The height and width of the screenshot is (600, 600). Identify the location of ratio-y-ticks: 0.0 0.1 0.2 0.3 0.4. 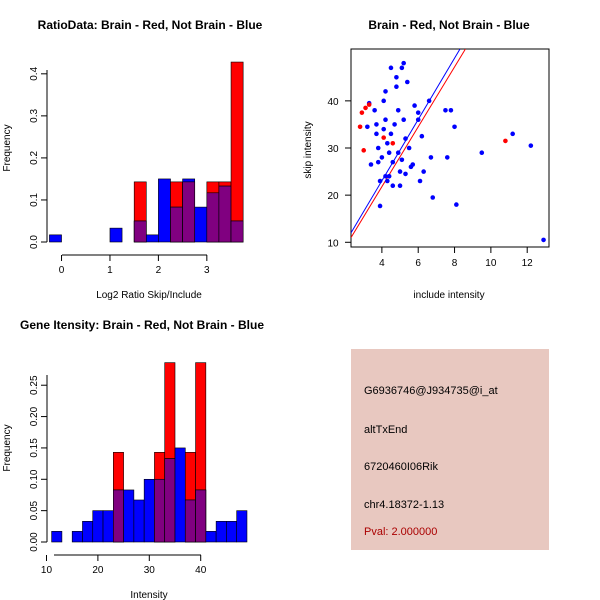
(38, 157).